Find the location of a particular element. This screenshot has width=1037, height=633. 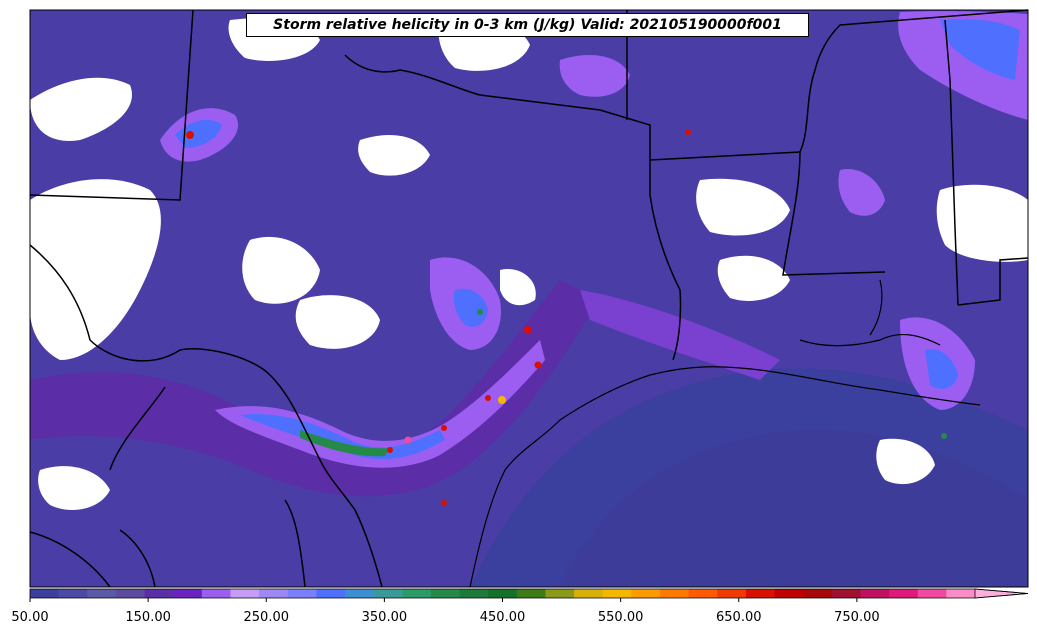

colorbar is located at coordinates (529, 595).